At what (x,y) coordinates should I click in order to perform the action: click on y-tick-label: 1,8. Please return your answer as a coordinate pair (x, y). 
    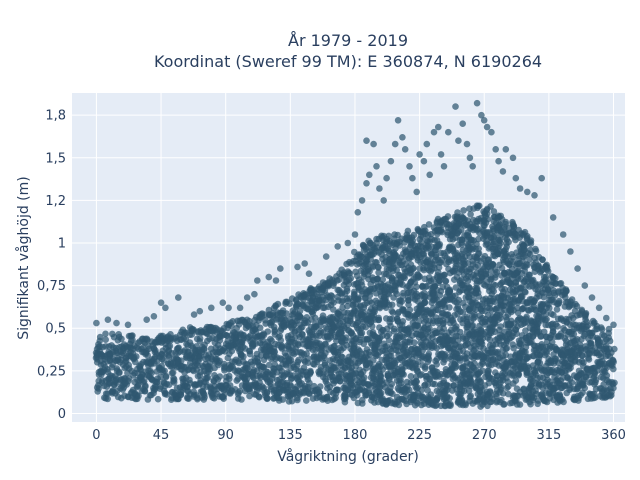
    Looking at the image, I should click on (55, 116).